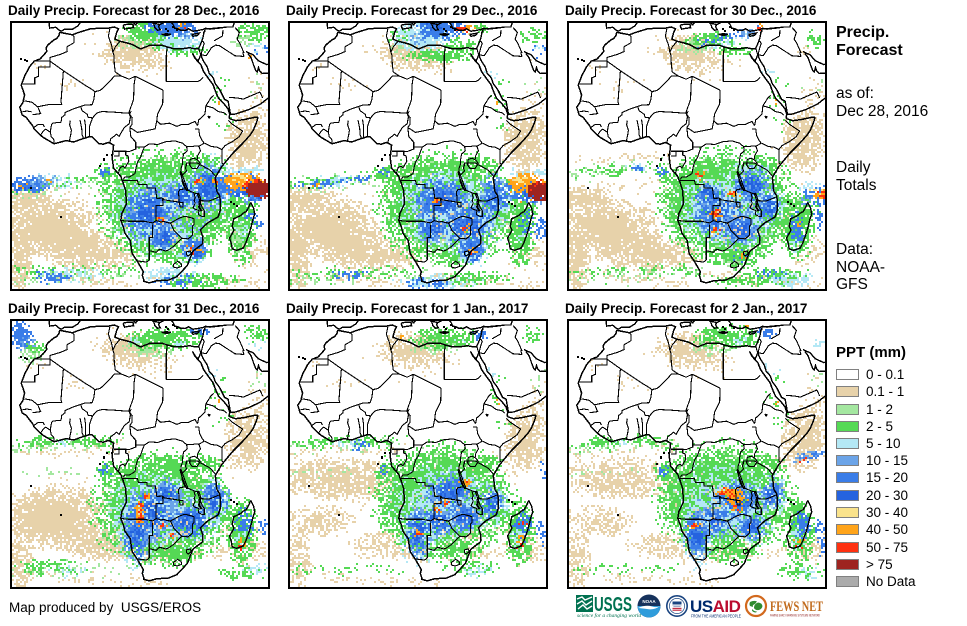 Image resolution: width=967 pixels, height=626 pixels. What do you see at coordinates (609, 615) in the screenshot?
I see `svg-text: science for a changing world` at bounding box center [609, 615].